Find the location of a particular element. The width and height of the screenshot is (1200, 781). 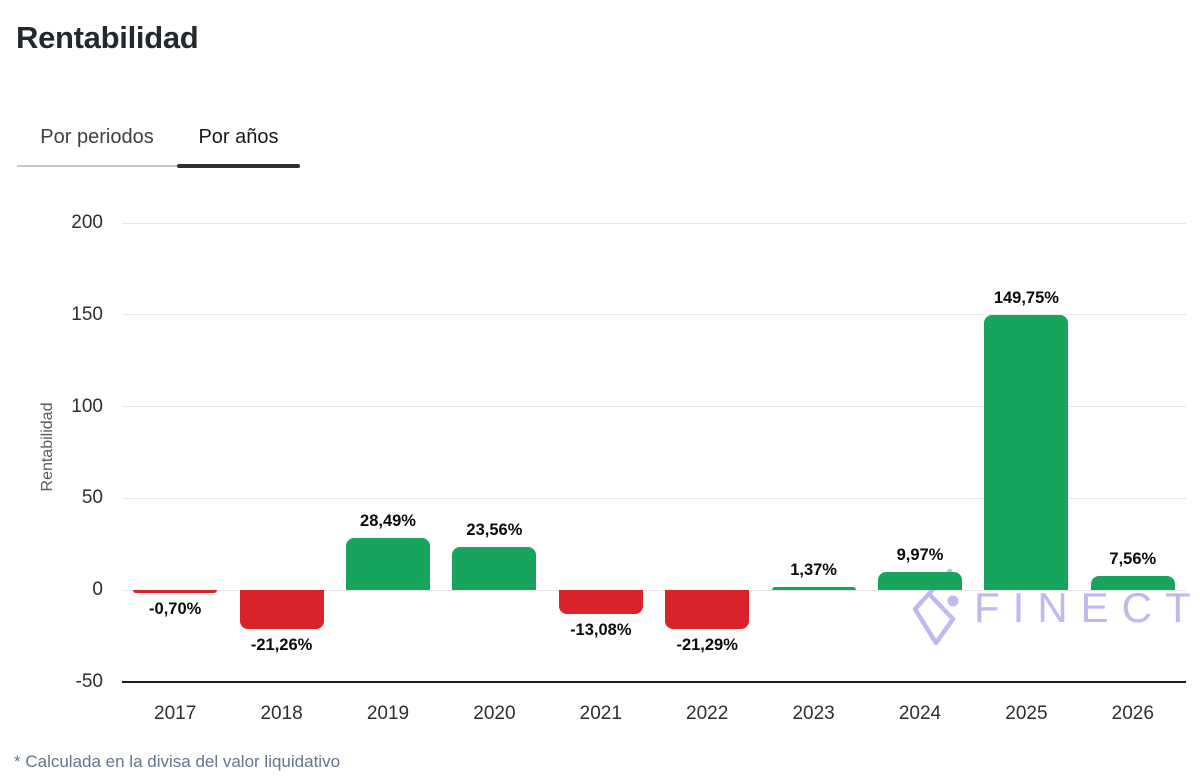

bar-2021 is located at coordinates (600, 602).